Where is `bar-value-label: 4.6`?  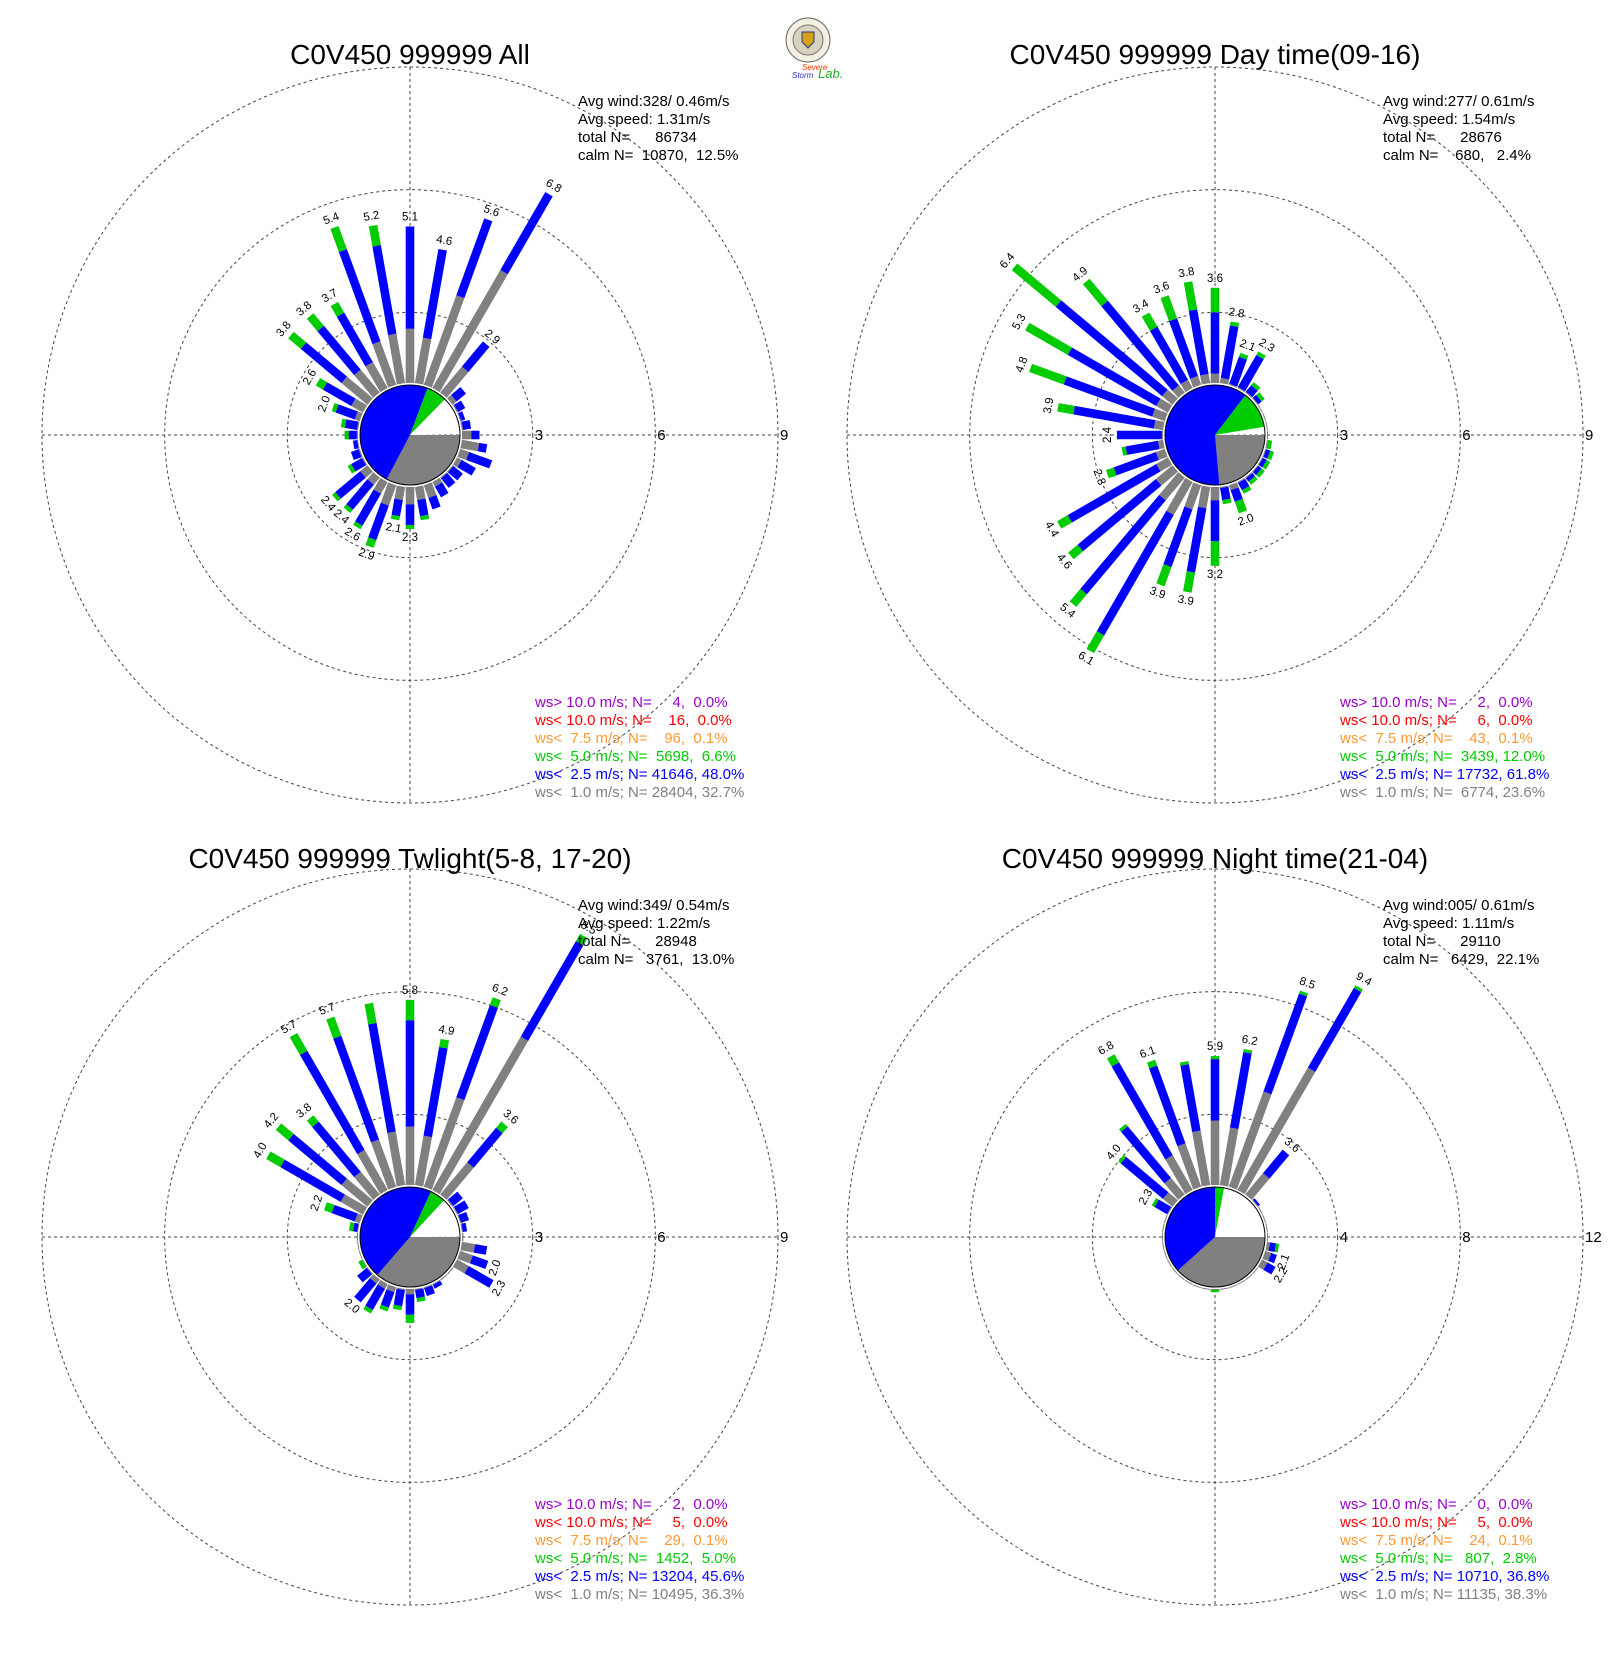
bar-value-label: 4.6 is located at coordinates (444, 241).